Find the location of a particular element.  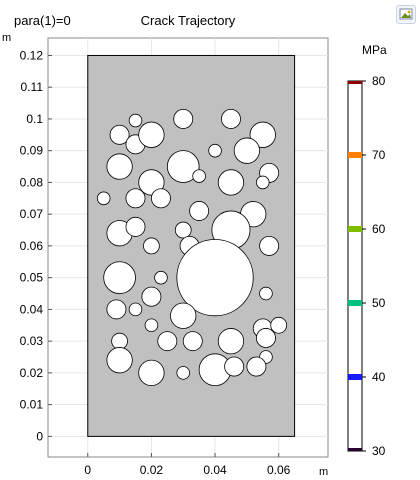

x-tick-label: 0.04 is located at coordinates (215, 470).